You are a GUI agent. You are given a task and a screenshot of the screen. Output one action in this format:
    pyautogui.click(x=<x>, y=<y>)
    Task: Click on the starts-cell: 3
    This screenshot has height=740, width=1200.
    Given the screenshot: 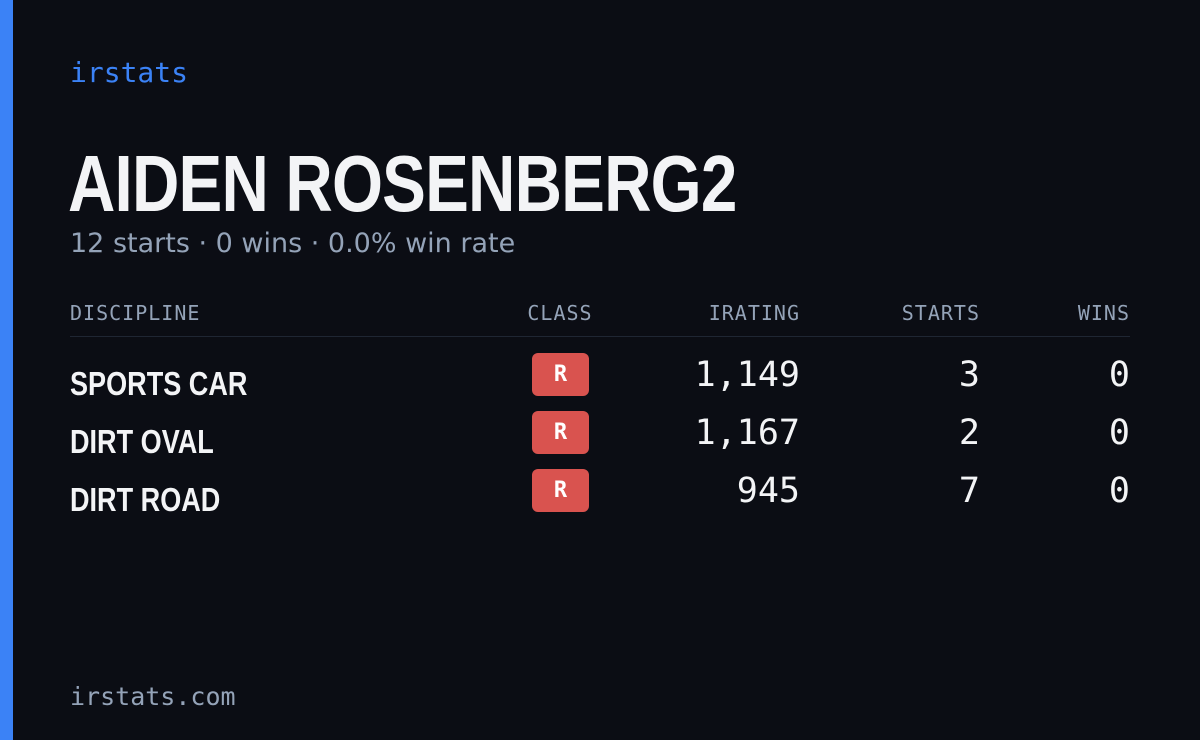 What is the action you would take?
    pyautogui.click(x=969, y=375)
    